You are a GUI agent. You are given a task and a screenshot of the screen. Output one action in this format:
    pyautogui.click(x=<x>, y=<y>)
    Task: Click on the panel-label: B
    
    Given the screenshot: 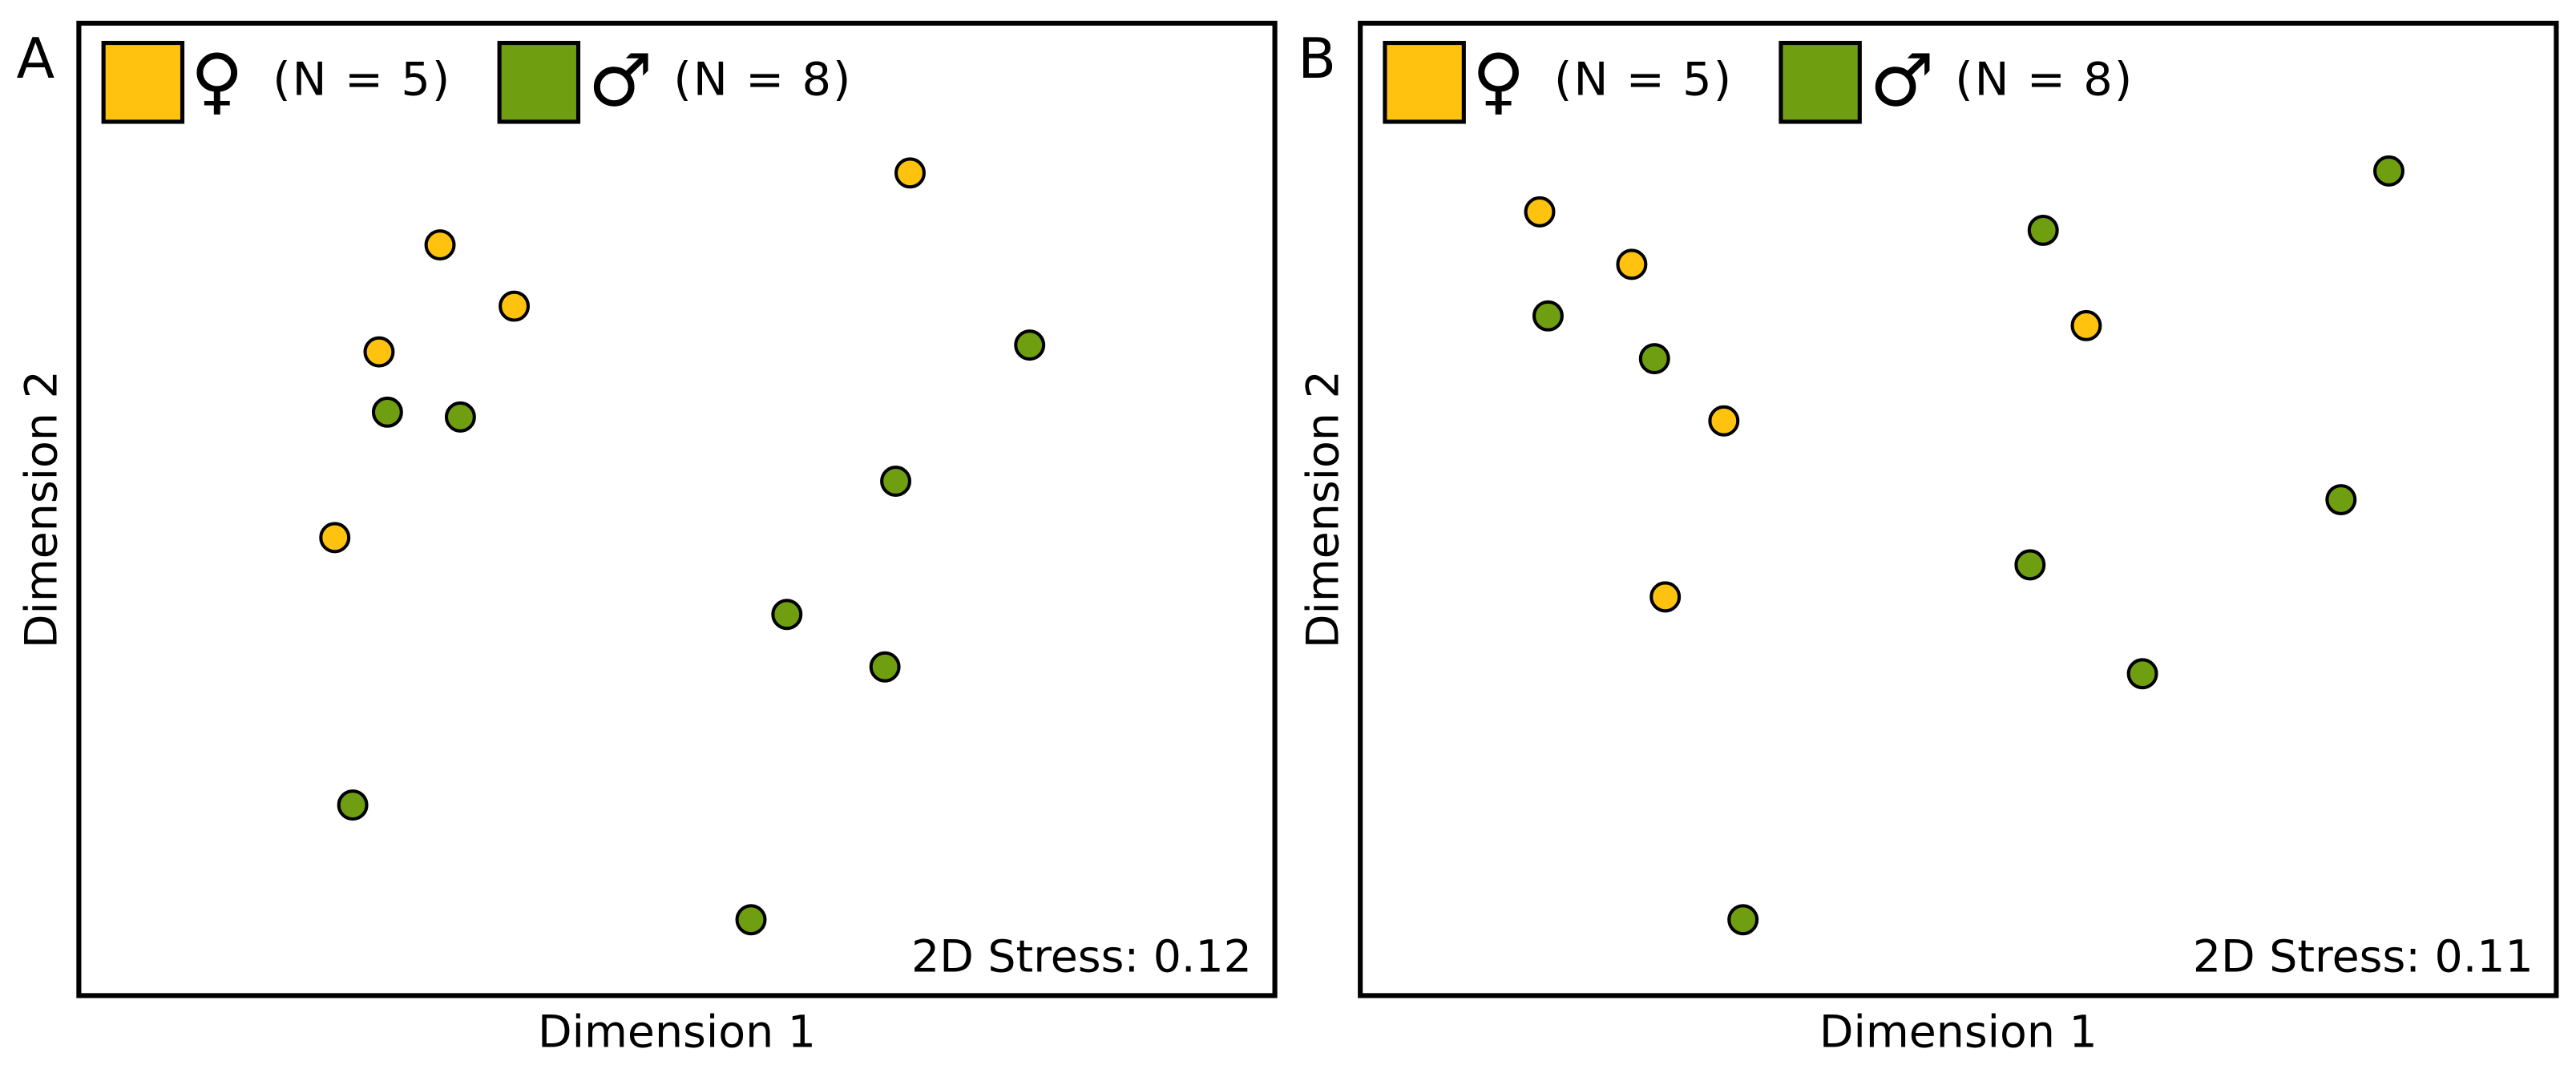 What is the action you would take?
    pyautogui.click(x=1317, y=58)
    